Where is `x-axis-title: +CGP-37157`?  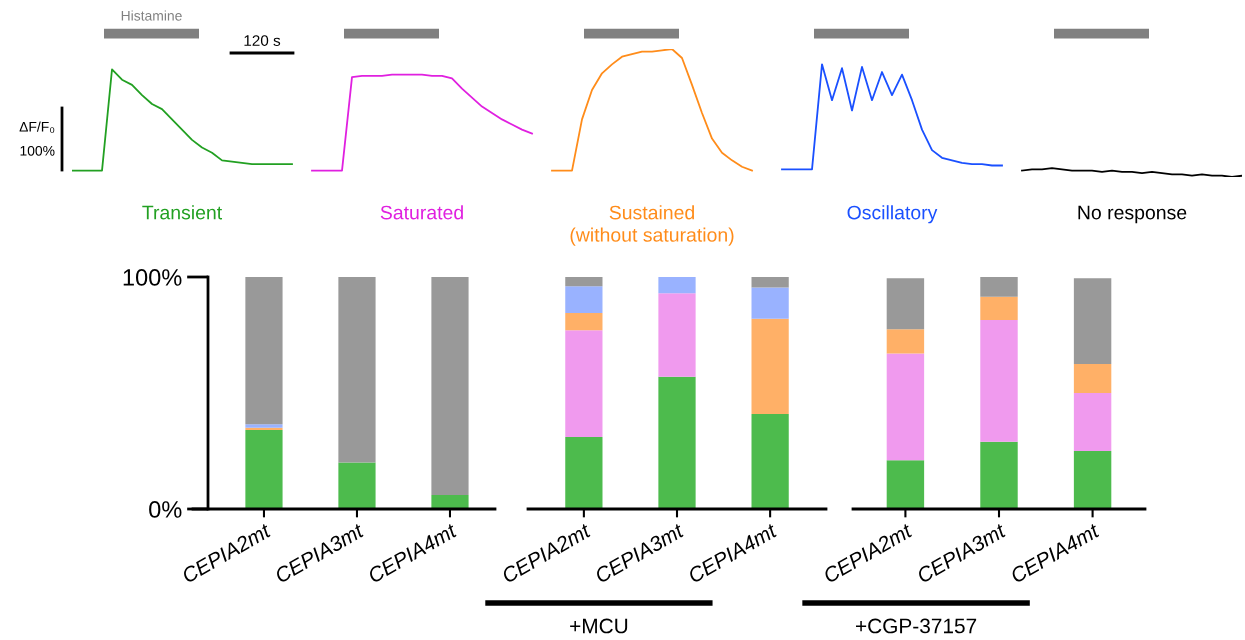 x-axis-title: +CGP-37157 is located at coordinates (916, 626).